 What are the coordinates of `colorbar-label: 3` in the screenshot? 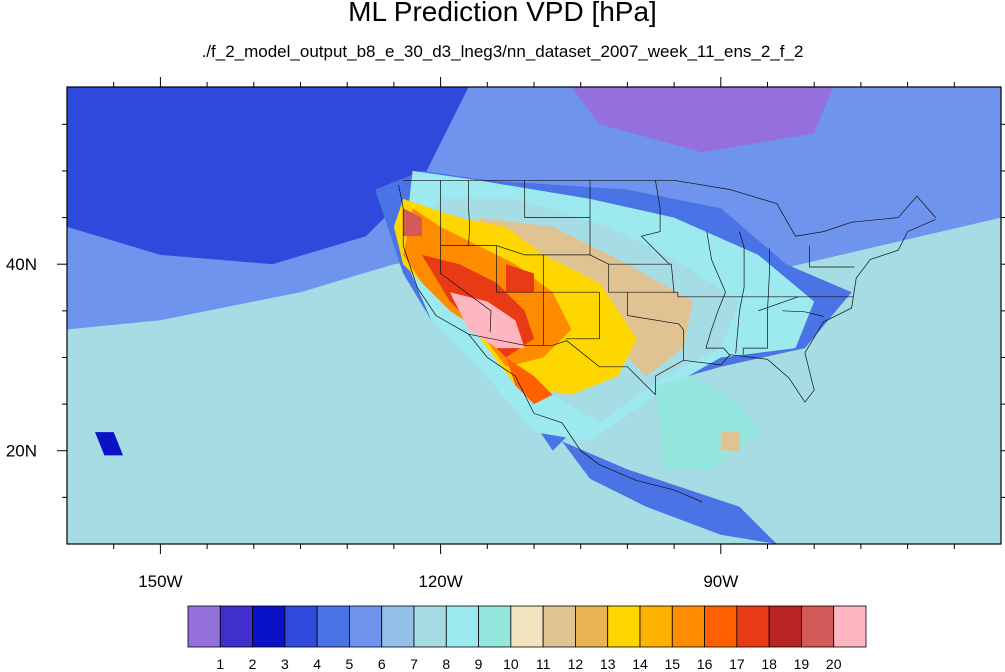 It's located at (285, 664).